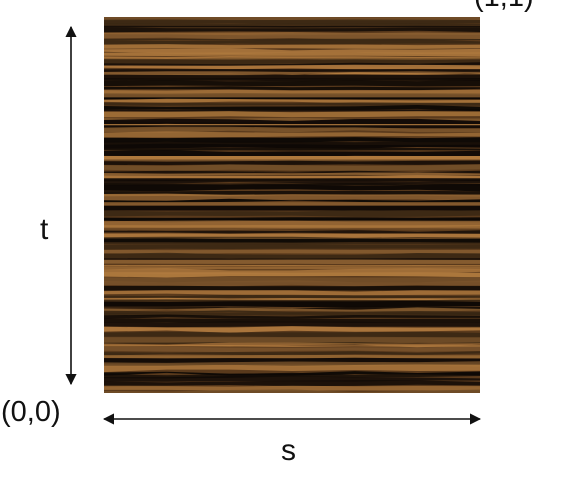 The height and width of the screenshot is (486, 564). What do you see at coordinates (288, 450) in the screenshot?
I see `s-axis-label: s` at bounding box center [288, 450].